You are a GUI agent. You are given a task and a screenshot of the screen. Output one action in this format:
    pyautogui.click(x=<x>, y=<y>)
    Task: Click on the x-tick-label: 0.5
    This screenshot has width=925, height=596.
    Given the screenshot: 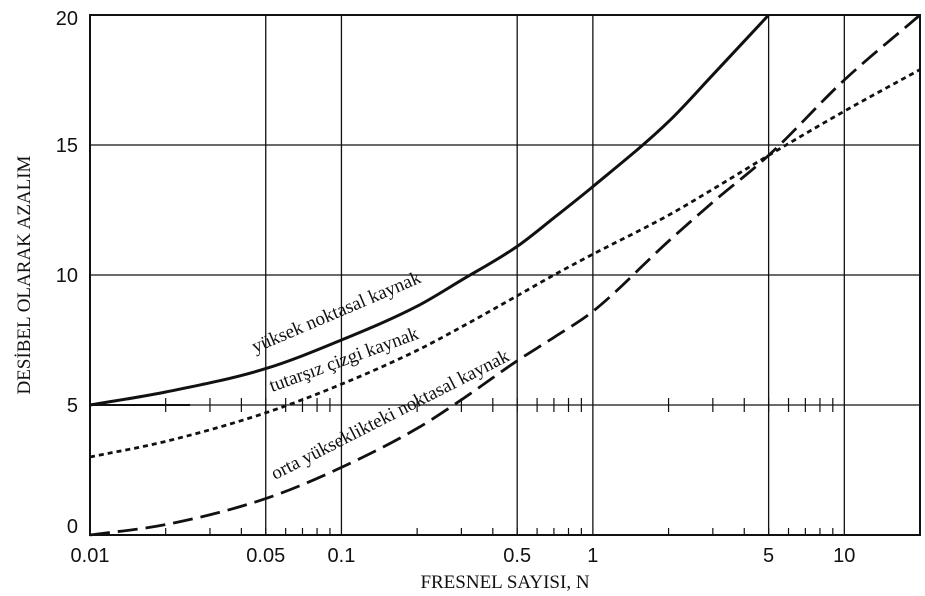 What is the action you would take?
    pyautogui.click(x=517, y=556)
    